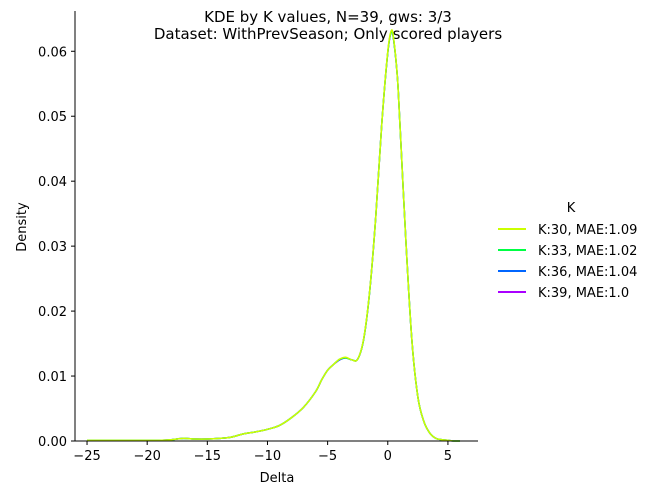 The height and width of the screenshot is (500, 656). Describe the element at coordinates (267, 456) in the screenshot. I see `x-tick-label: −10` at that location.